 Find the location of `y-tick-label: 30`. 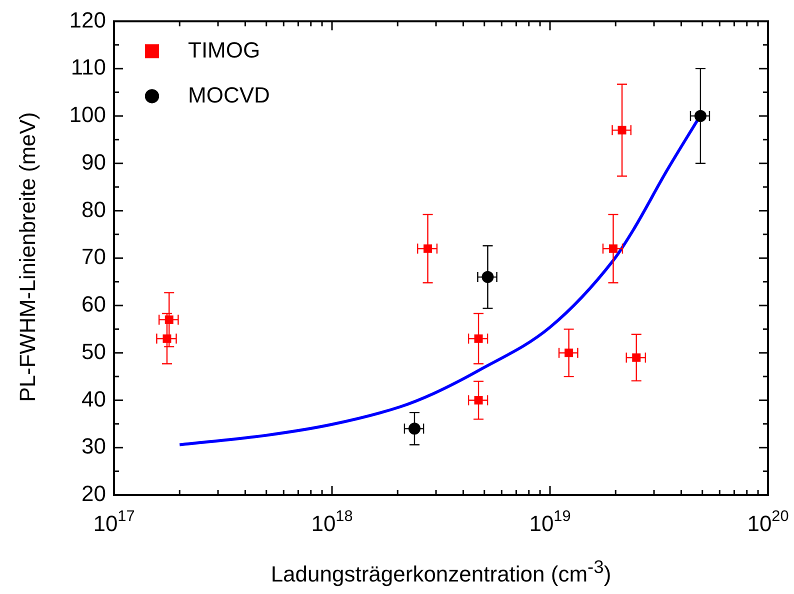

y-tick-label: 30 is located at coordinates (94, 446).